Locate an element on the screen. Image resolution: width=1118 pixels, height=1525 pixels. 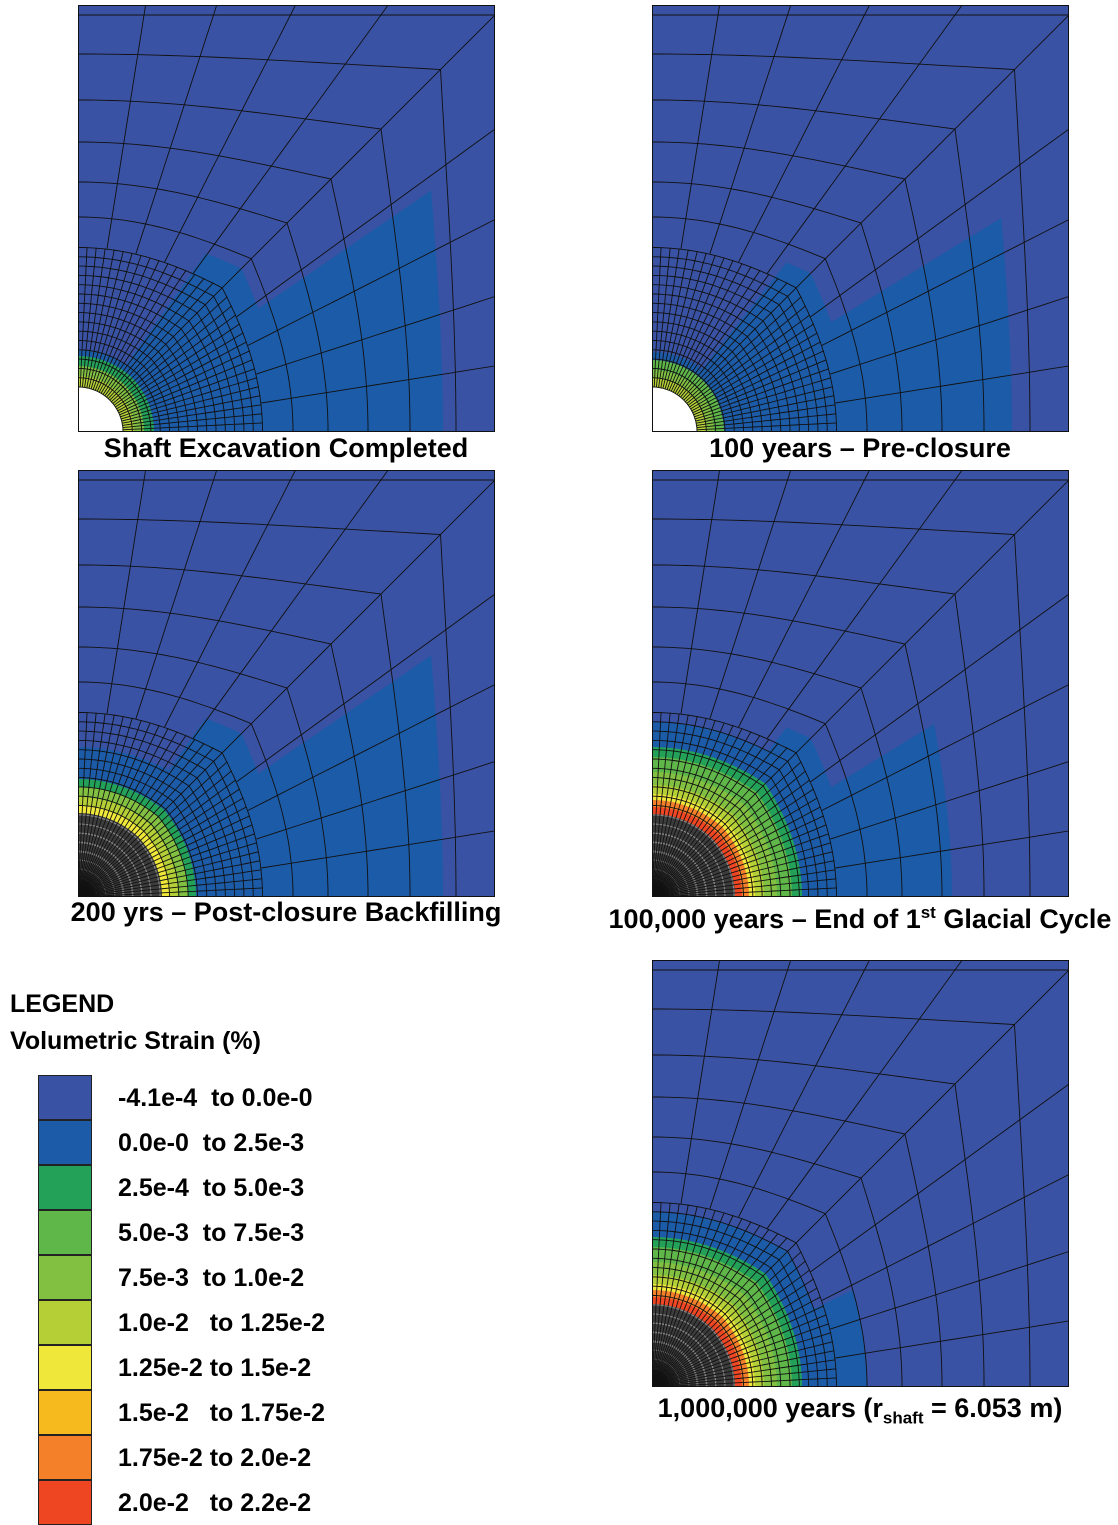
caption-sup: st is located at coordinates (928, 912).